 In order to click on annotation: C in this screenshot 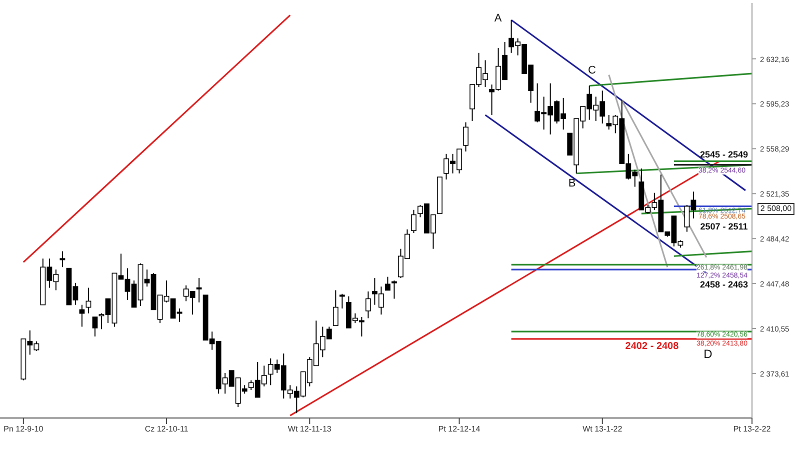, I will do `click(592, 70)`.